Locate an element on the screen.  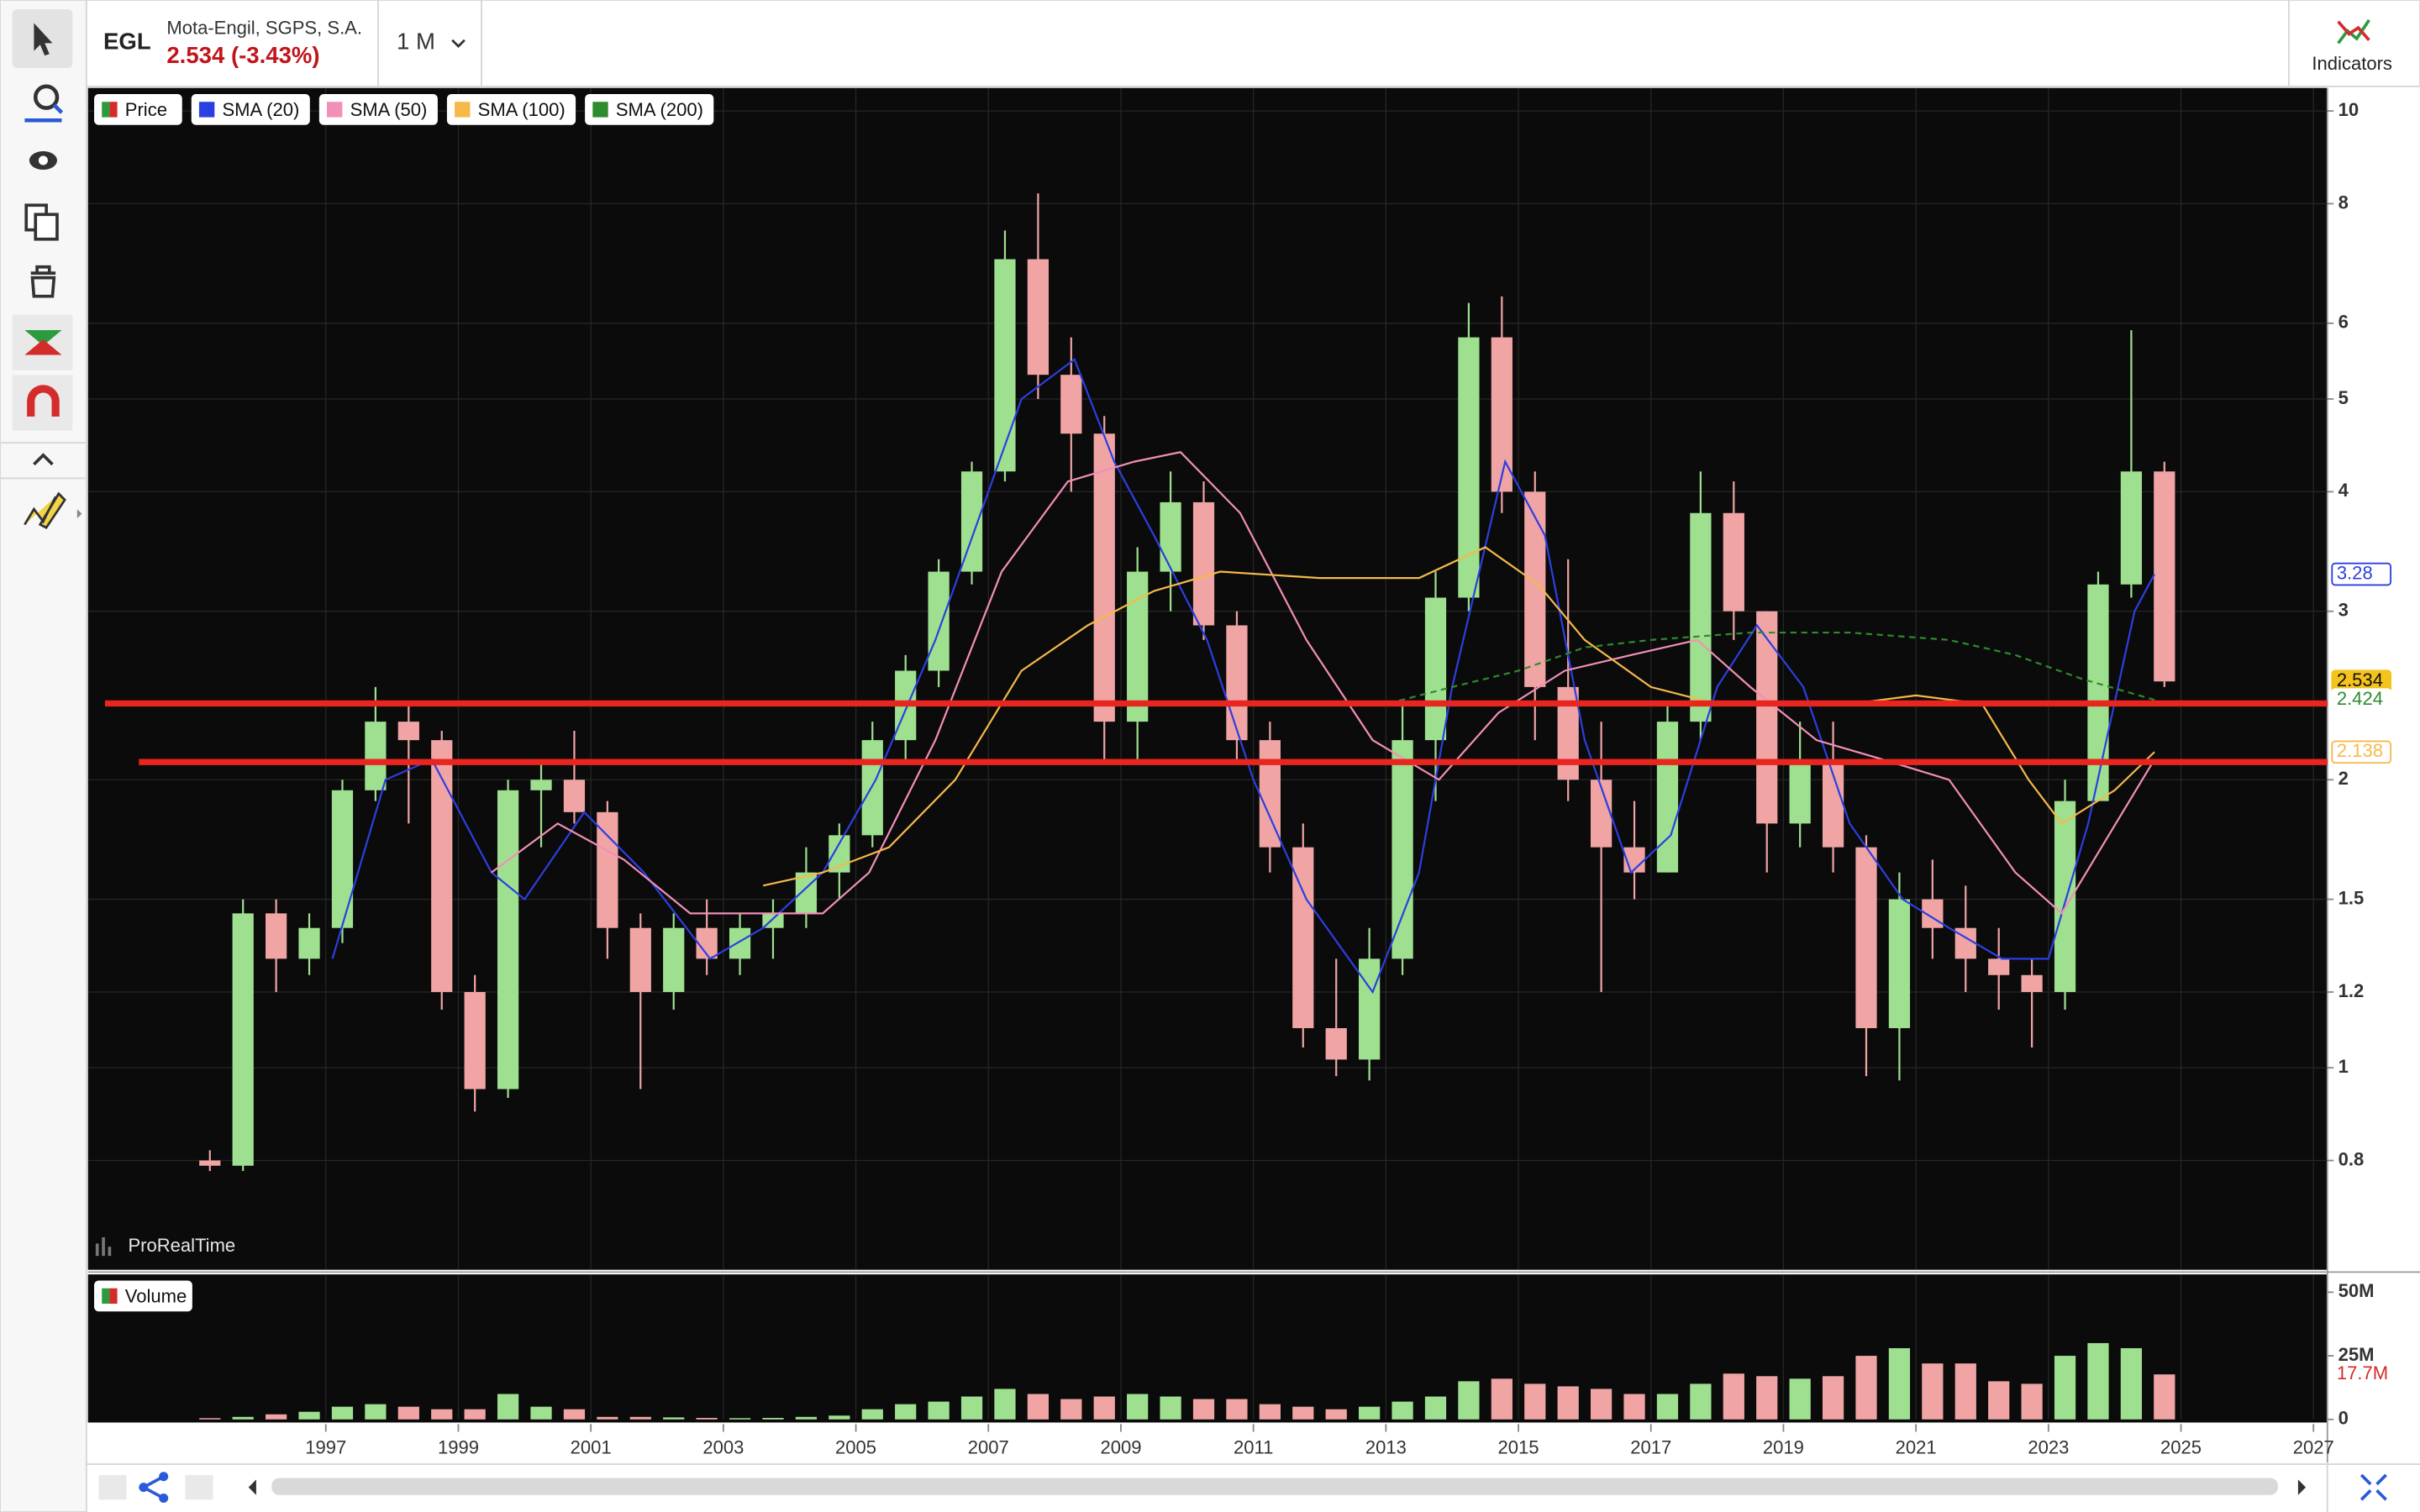
period-dropdown is located at coordinates (458, 44).